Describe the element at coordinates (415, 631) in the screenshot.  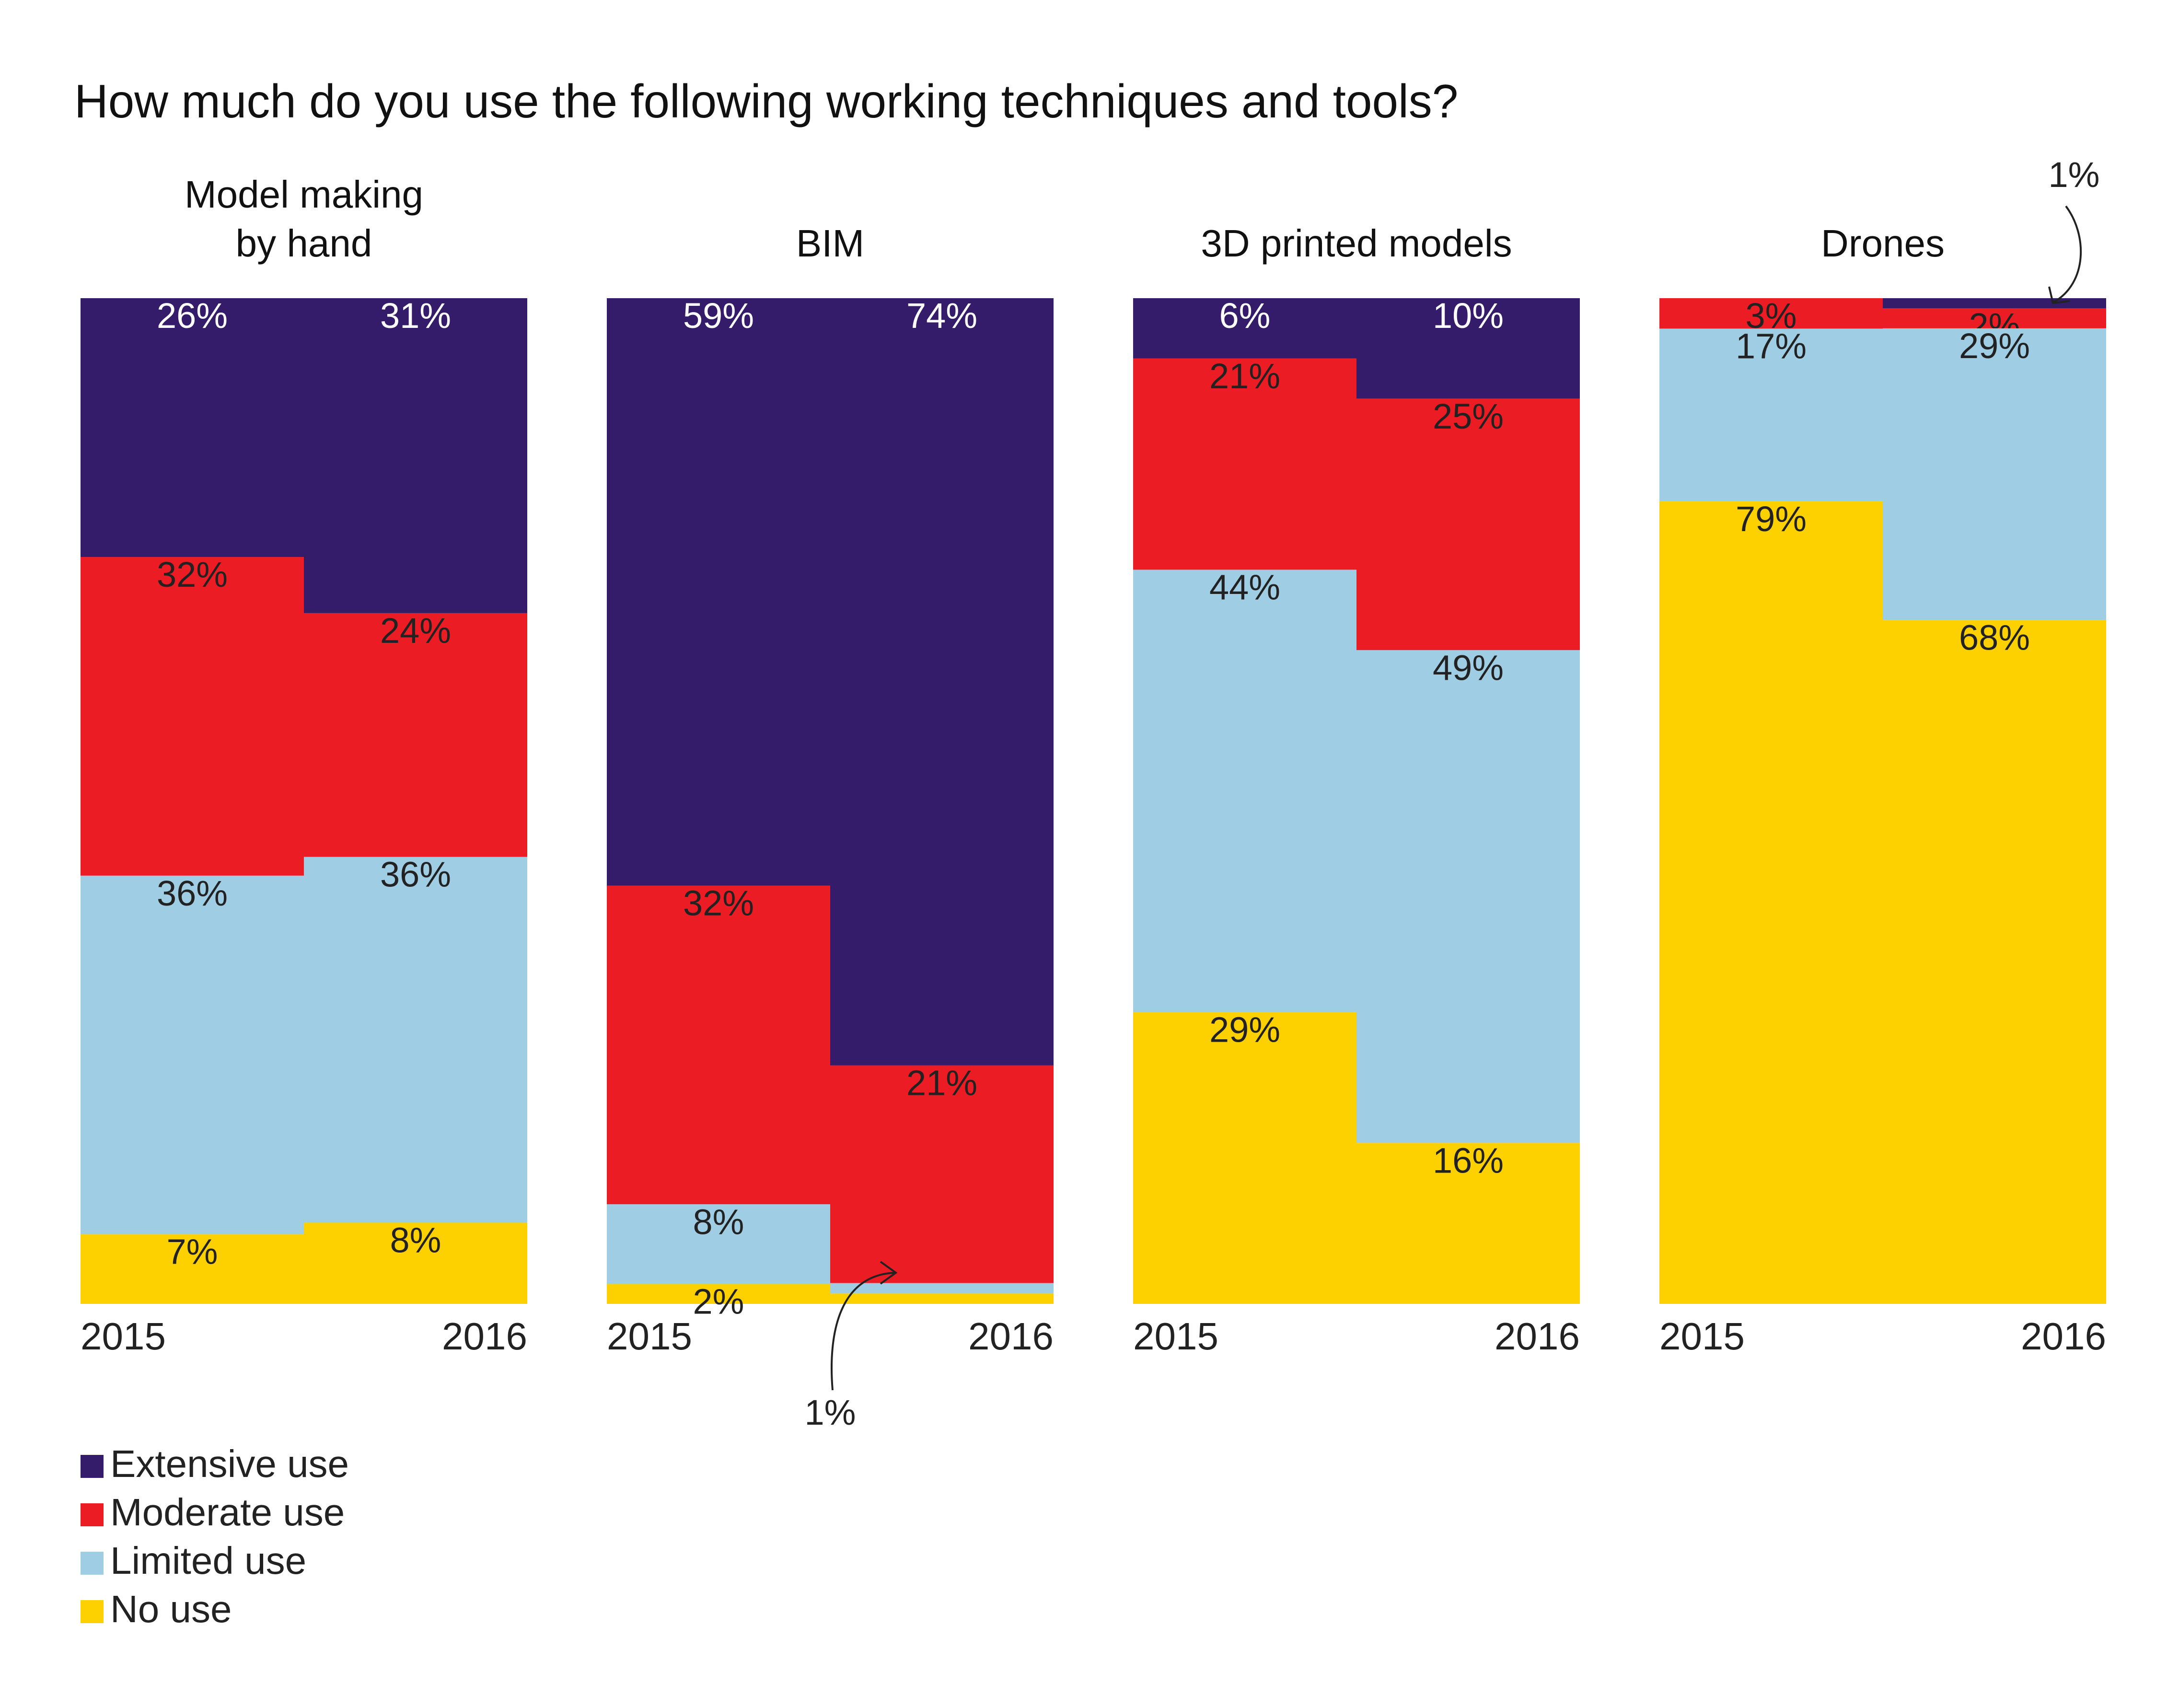
I see `data-label: 24%` at that location.